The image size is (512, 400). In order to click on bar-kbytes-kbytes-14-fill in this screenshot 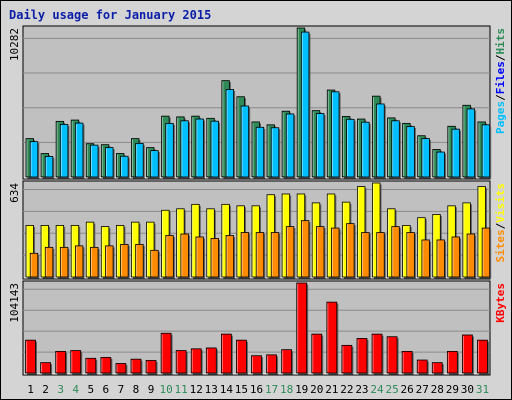, I will do `click(226, 353)`.